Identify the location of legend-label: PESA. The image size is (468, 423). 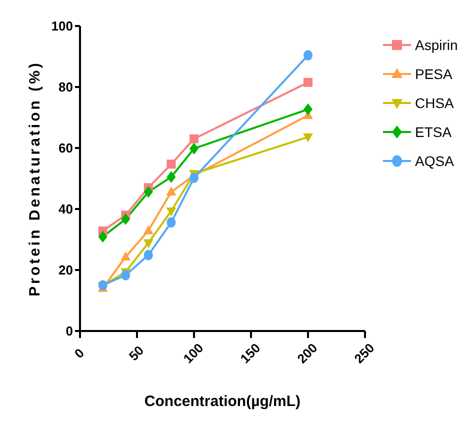
(433, 74).